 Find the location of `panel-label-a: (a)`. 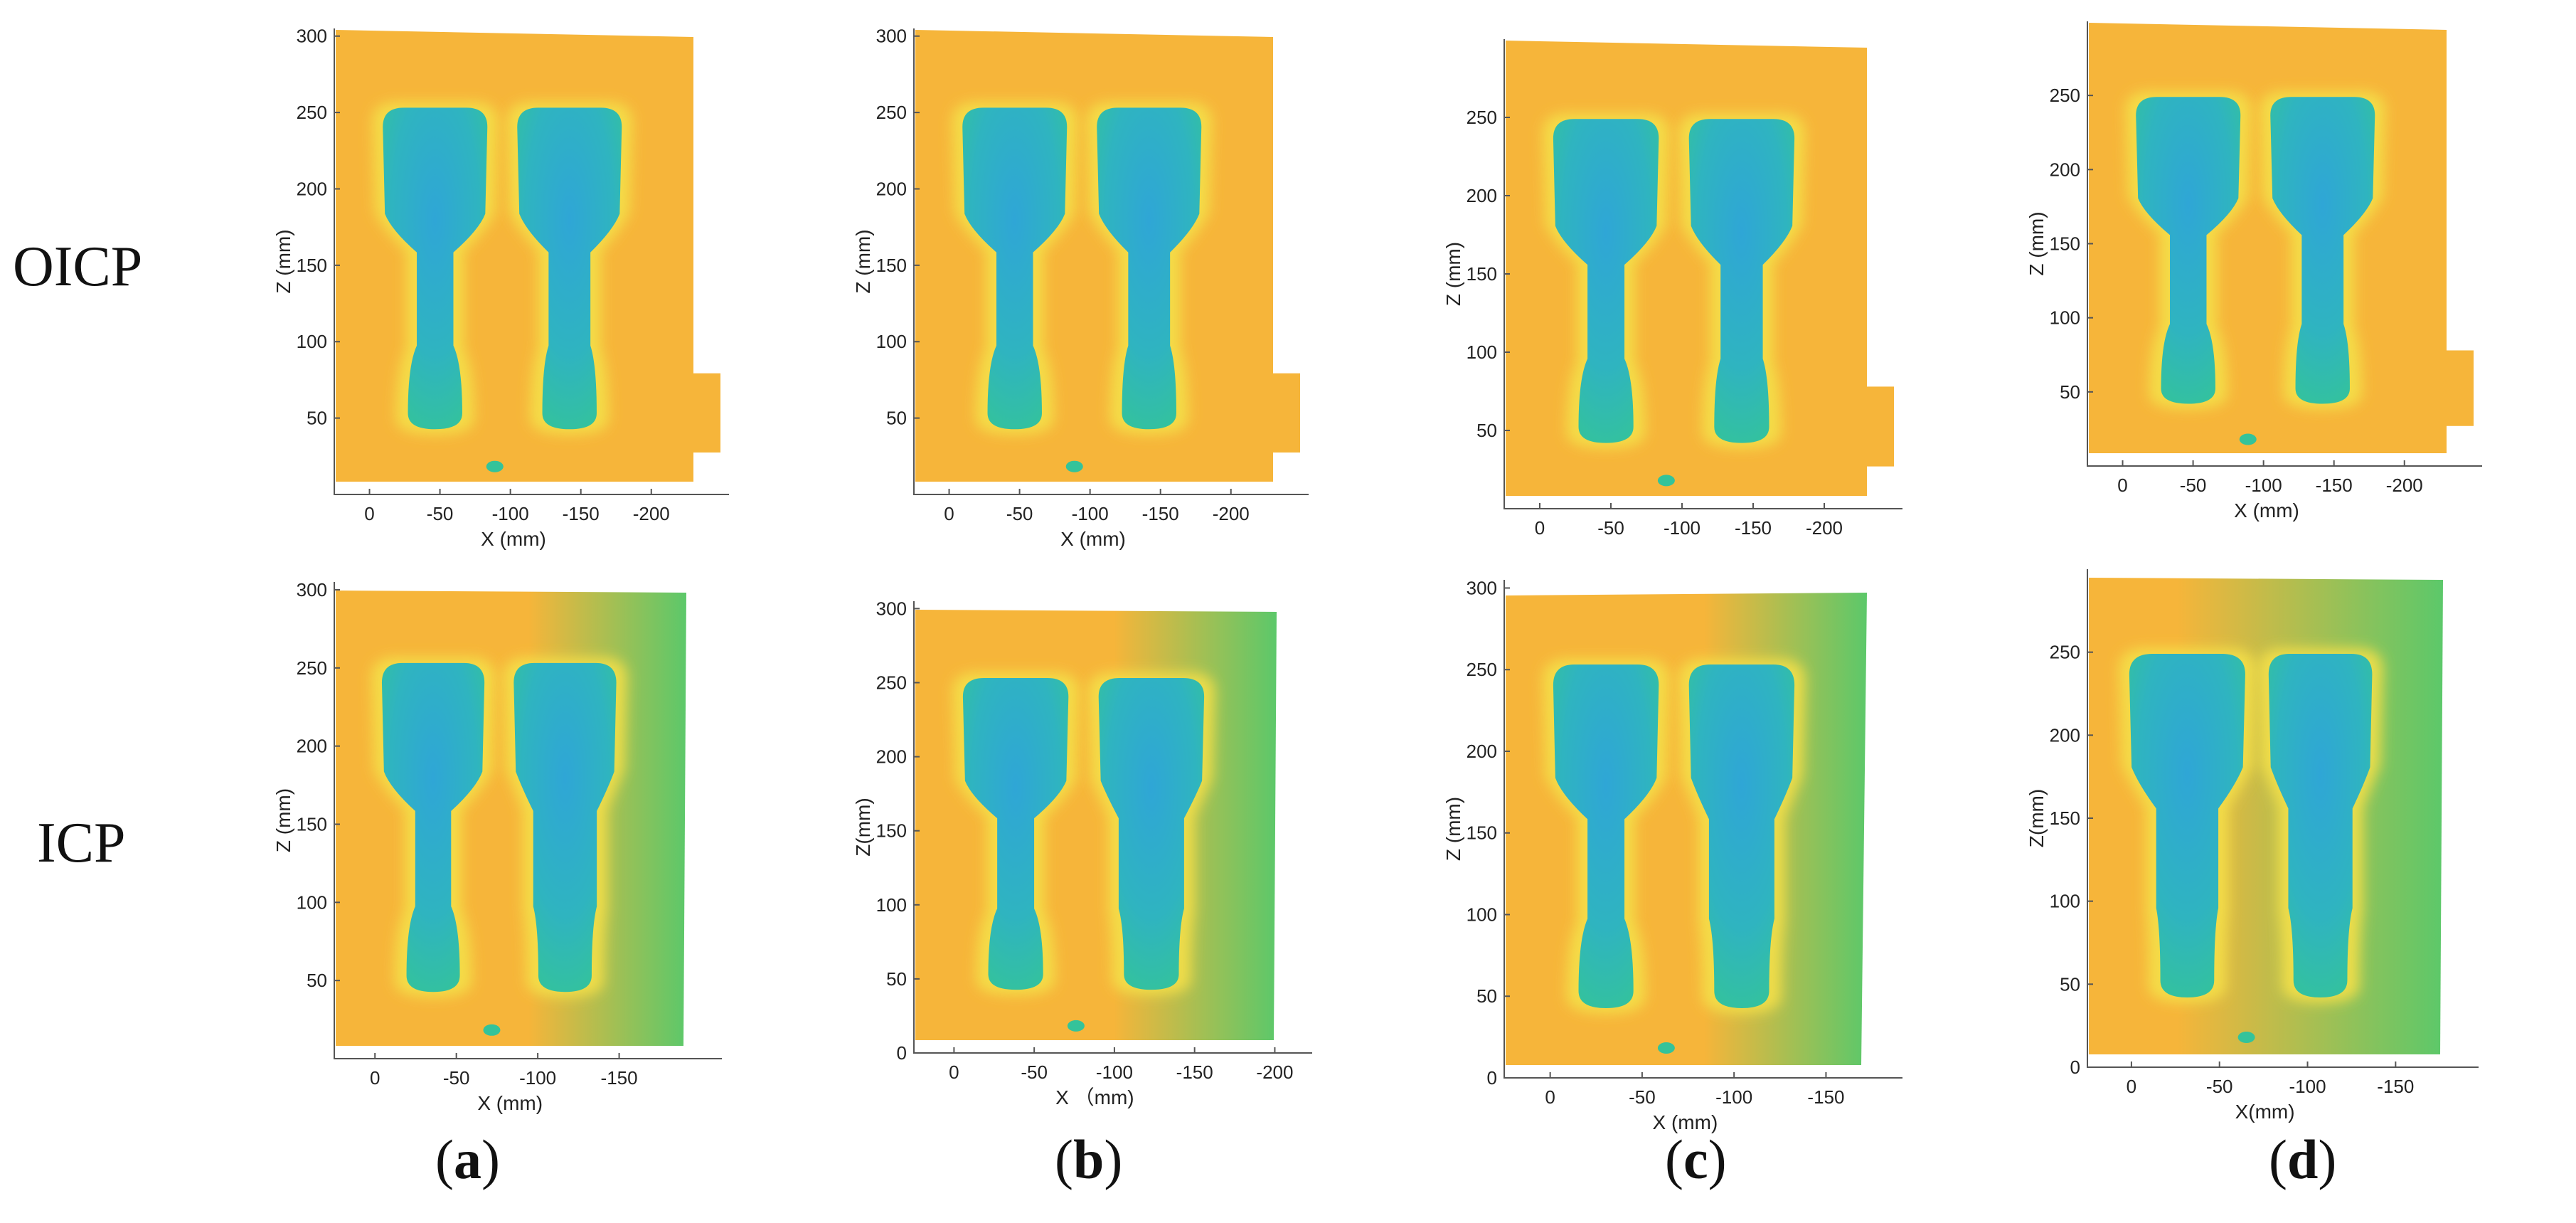

panel-label-a: (a) is located at coordinates (467, 1159).